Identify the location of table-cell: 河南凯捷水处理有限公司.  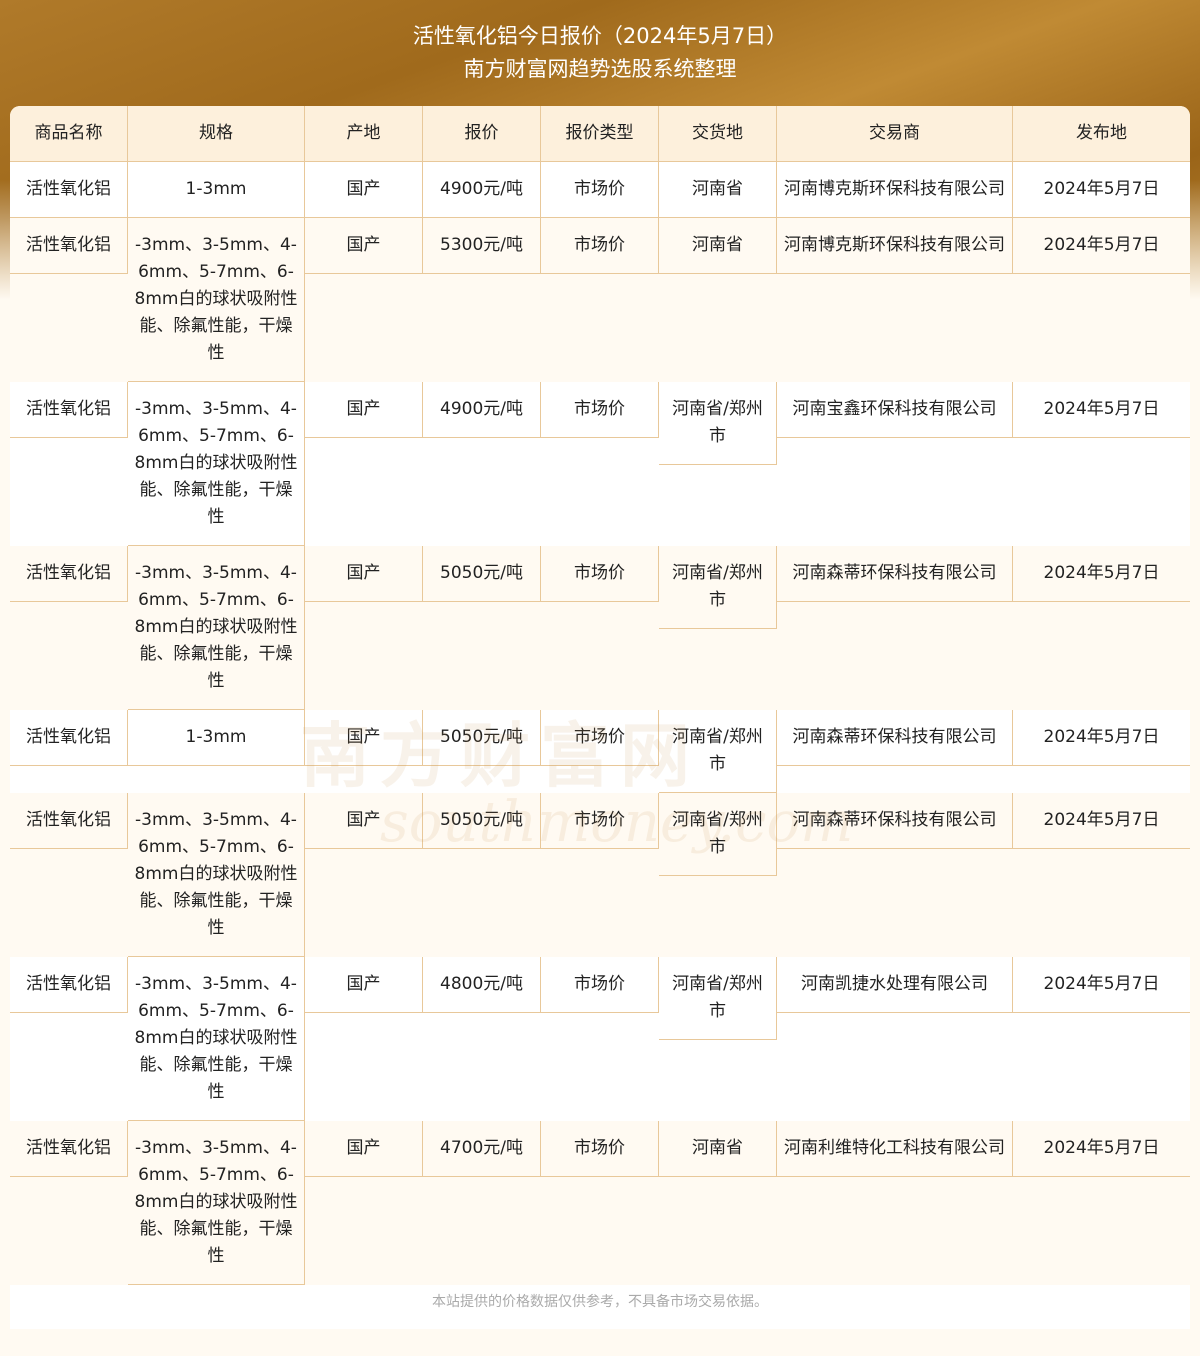
(895, 985).